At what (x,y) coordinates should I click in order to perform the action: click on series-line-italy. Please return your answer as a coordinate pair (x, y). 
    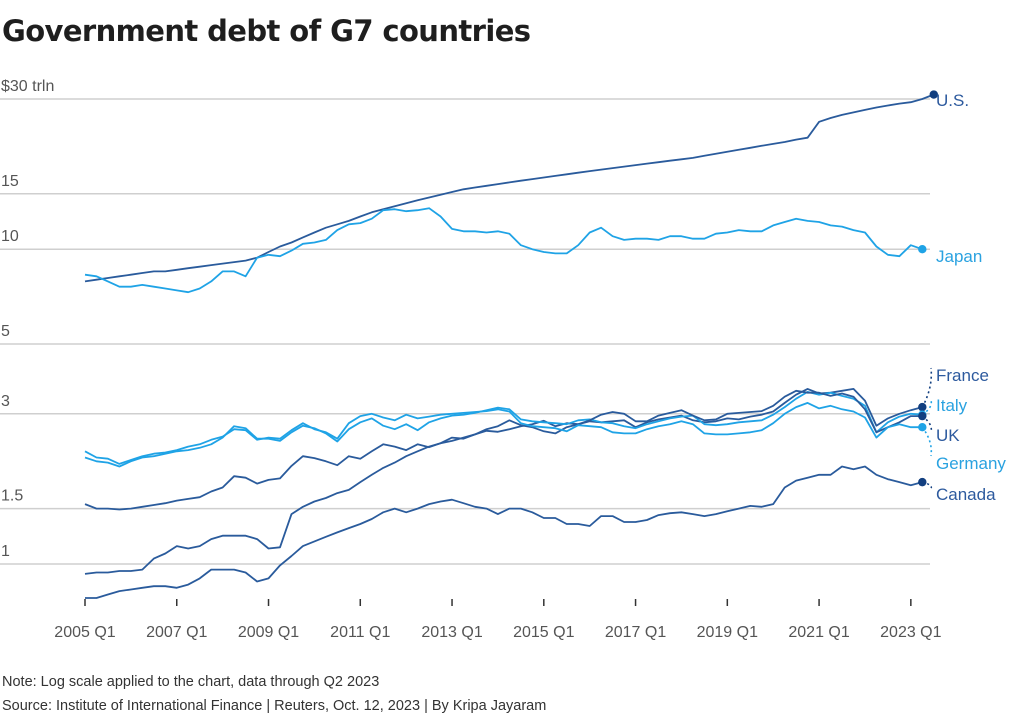
    Looking at the image, I should click on (503, 429).